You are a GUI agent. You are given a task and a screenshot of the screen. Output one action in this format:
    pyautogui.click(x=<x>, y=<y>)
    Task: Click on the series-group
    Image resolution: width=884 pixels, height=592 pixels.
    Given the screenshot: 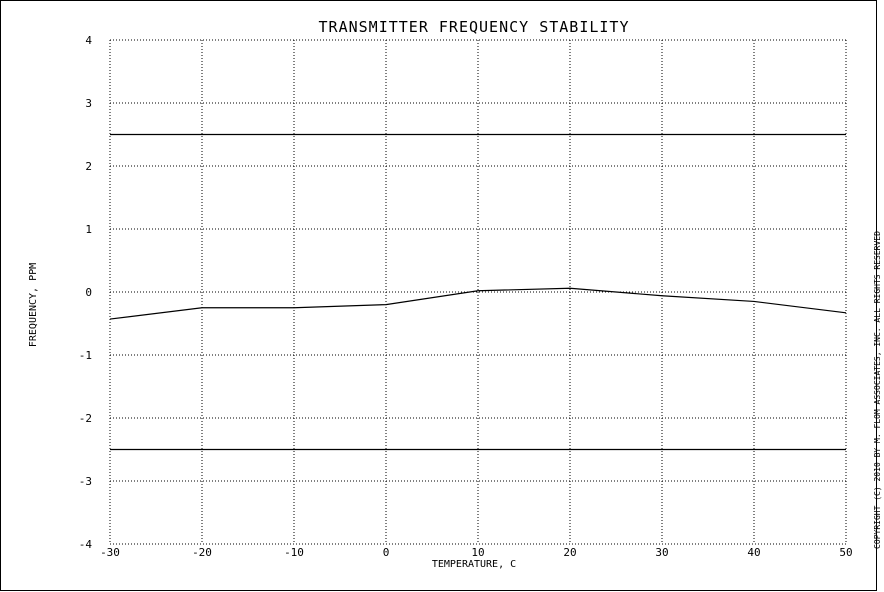 What is the action you would take?
    pyautogui.click(x=478, y=303)
    